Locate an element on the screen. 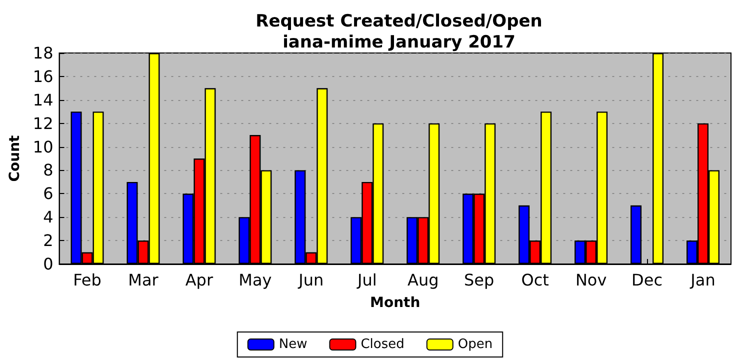 The height and width of the screenshot is (361, 740). x-tick-label: Jan is located at coordinates (703, 280).